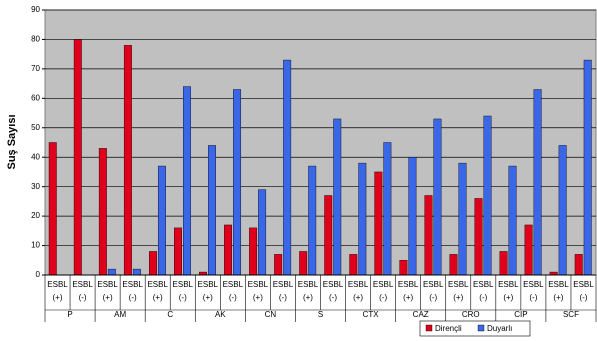  What do you see at coordinates (520, 314) in the screenshot?
I see `group-label: CIP` at bounding box center [520, 314].